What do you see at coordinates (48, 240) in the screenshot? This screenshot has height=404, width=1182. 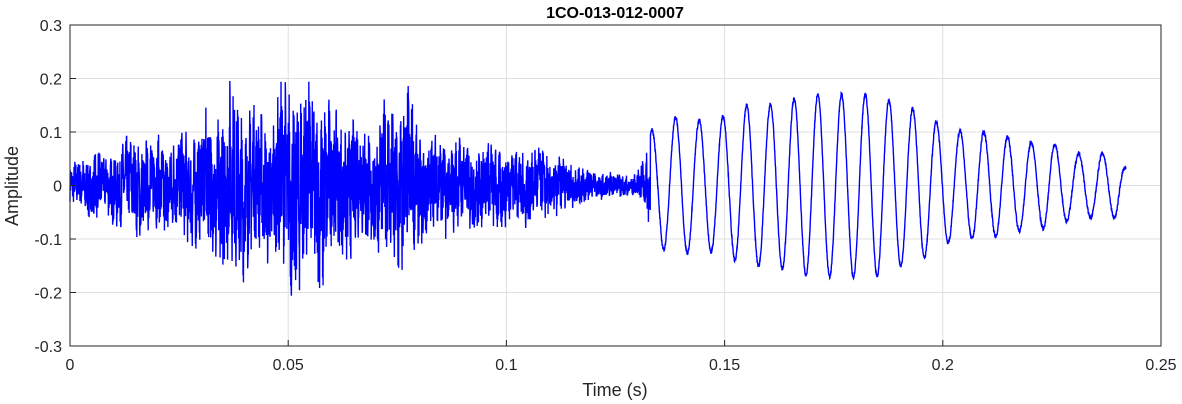 I see `y-tick-label: -0.1` at bounding box center [48, 240].